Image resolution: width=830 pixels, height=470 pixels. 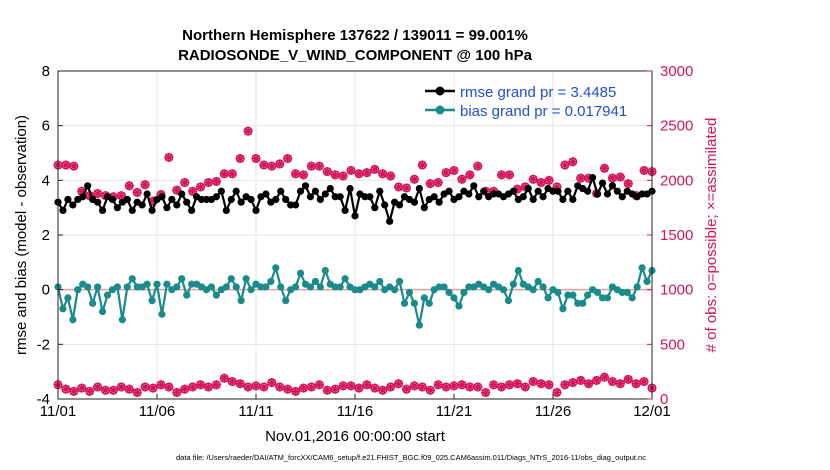 What do you see at coordinates (46, 126) in the screenshot?
I see `y-left-tick-label: 6` at bounding box center [46, 126].